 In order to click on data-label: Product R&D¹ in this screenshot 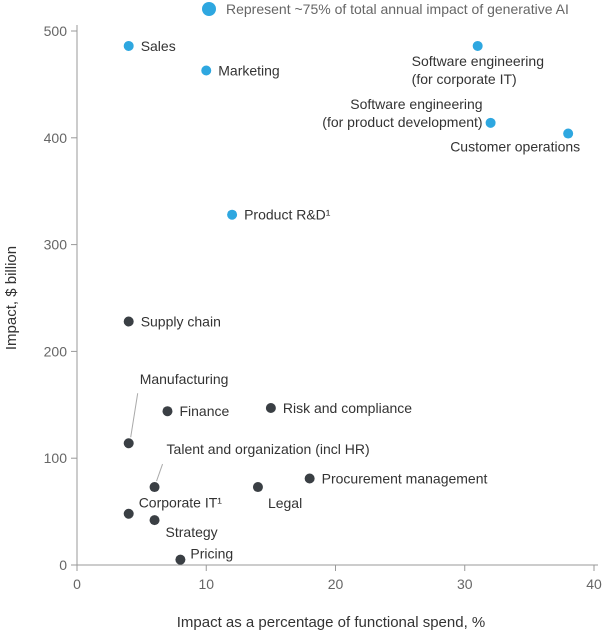, I will do `click(287, 215)`.